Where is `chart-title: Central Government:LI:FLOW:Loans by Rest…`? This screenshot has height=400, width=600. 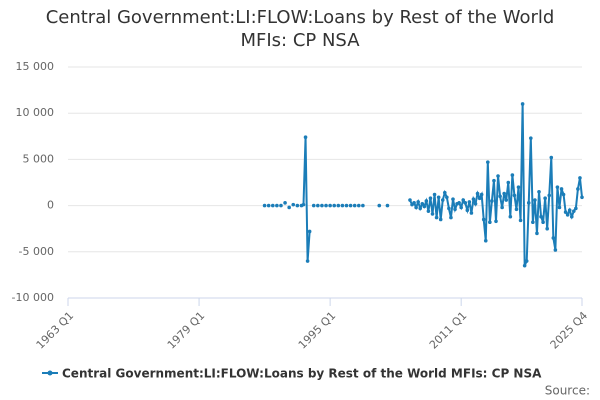
chart-title: Central Government:LI:FLOW:Loans by Rest… is located at coordinates (300, 29).